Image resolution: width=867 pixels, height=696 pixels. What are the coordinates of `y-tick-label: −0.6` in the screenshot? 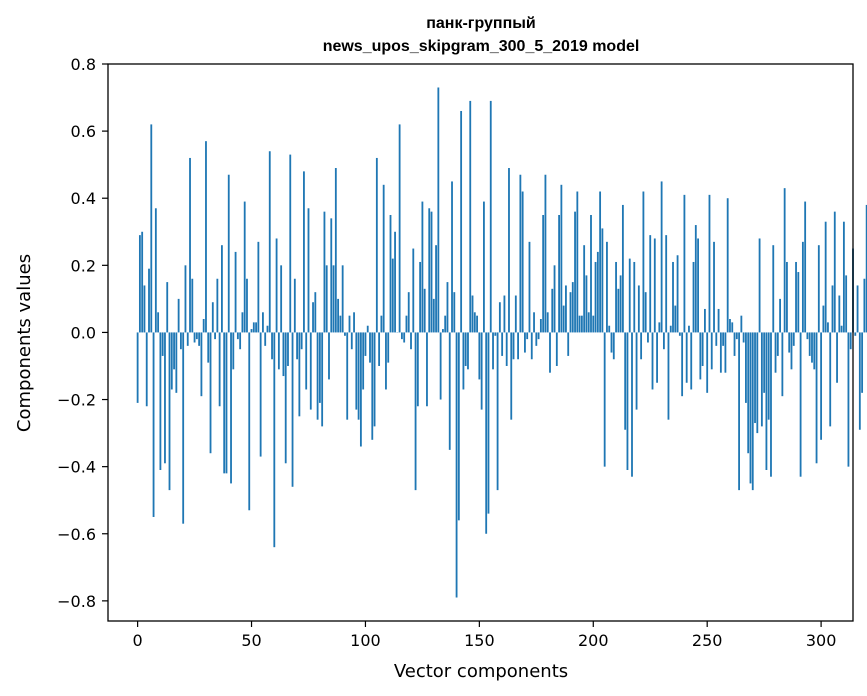 It's located at (76, 534).